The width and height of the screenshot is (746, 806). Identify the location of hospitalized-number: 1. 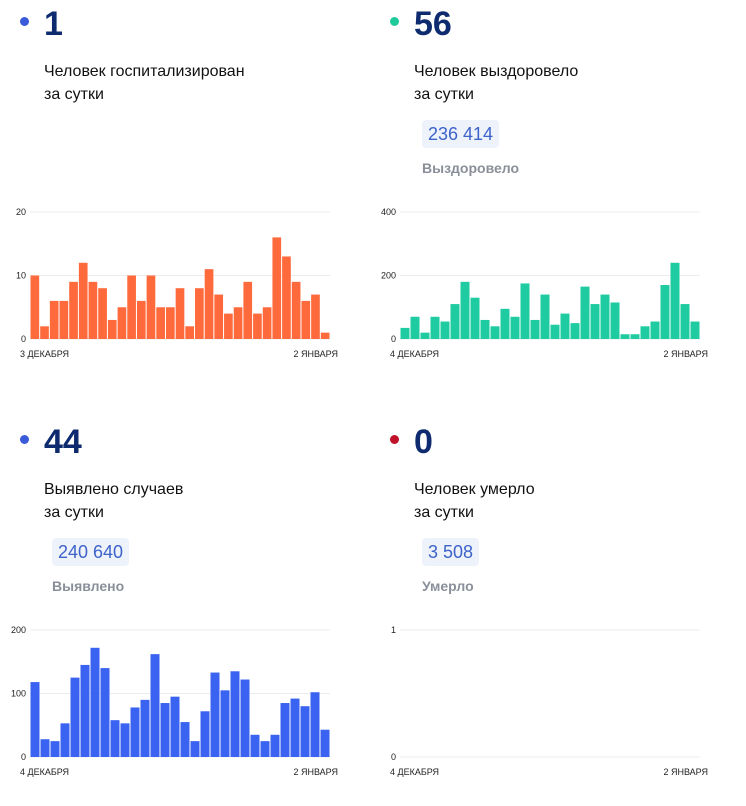
(53, 24).